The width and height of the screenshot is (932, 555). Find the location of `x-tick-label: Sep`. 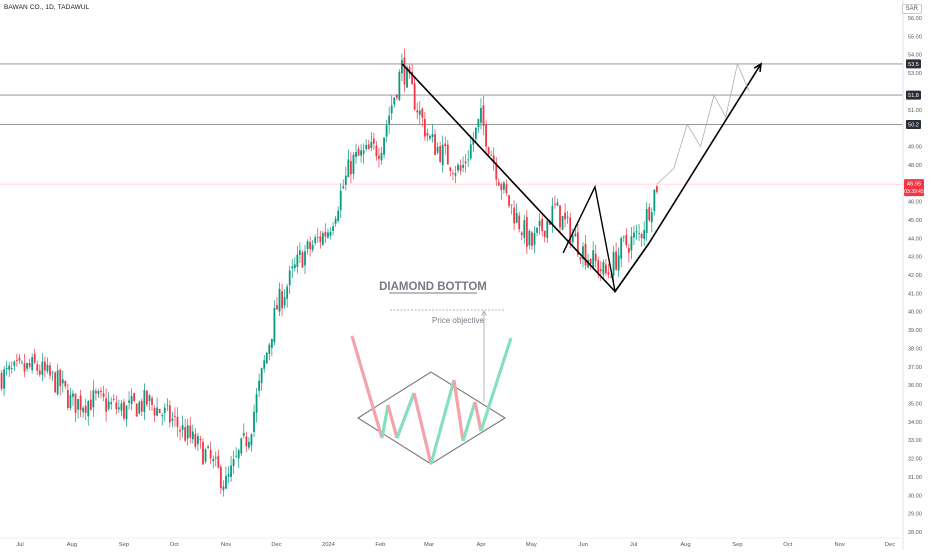

x-tick-label: Sep is located at coordinates (737, 545).